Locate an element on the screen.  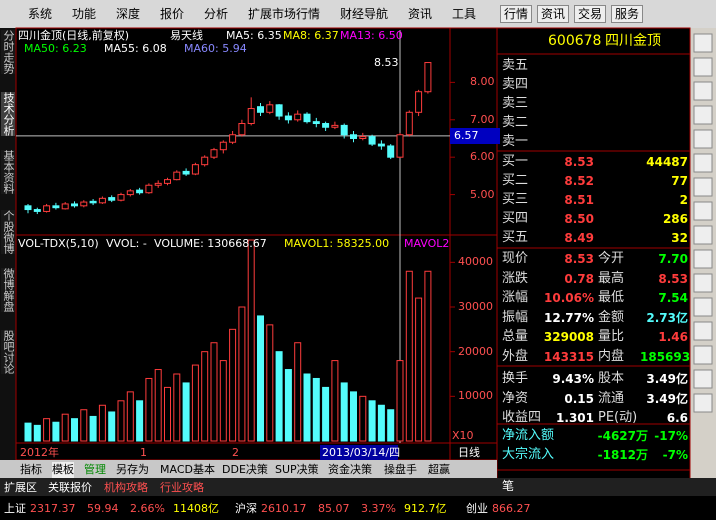
menu-item: 扩展市场行情 is located at coordinates (284, 14).